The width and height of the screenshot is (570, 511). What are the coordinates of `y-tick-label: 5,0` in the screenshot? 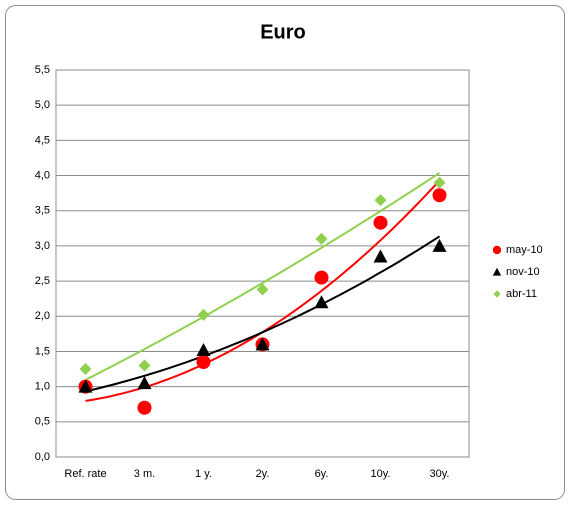 It's located at (42, 105).